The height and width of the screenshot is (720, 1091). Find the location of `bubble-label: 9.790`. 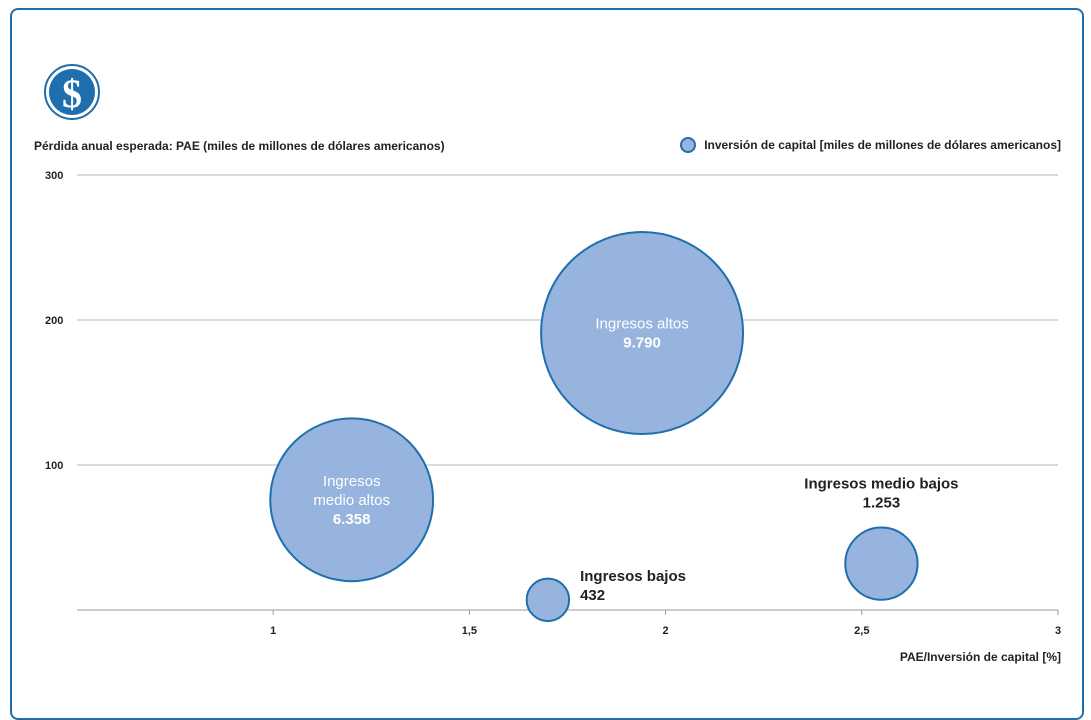

bubble-label: 9.790 is located at coordinates (642, 343).